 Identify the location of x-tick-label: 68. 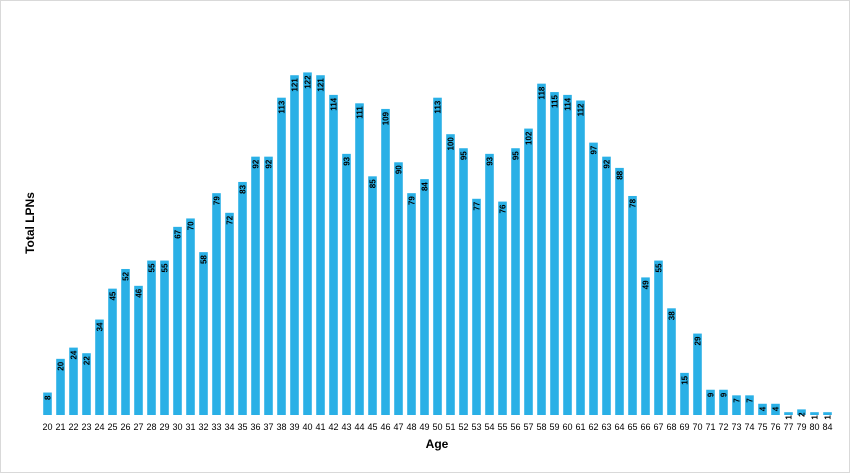
(671, 427).